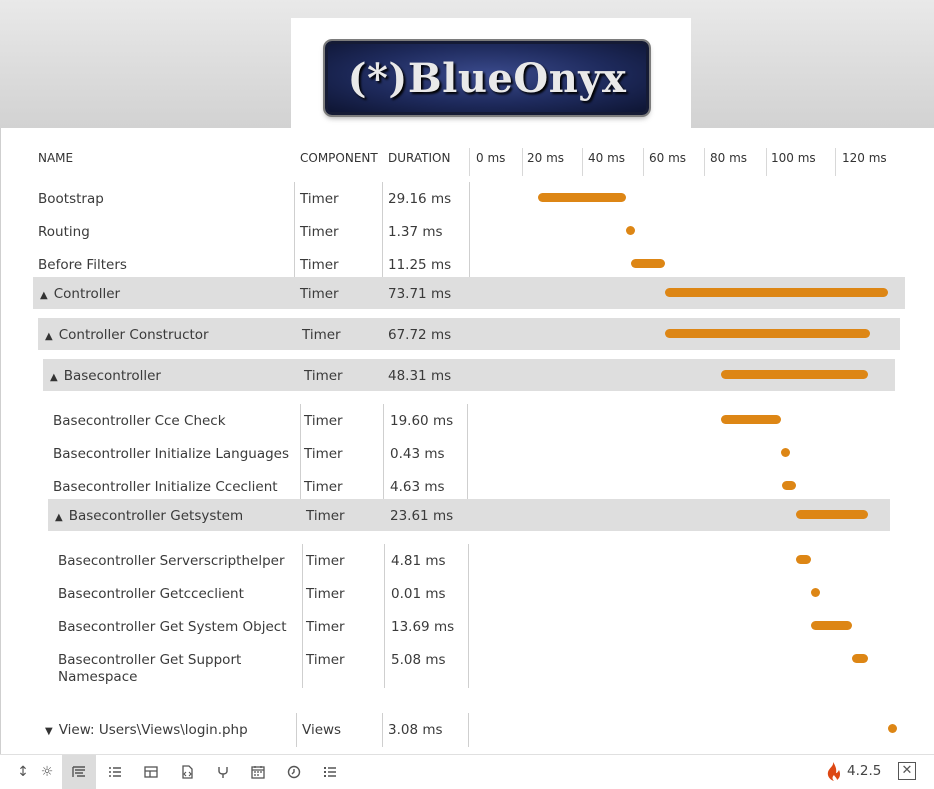  Describe the element at coordinates (223, 772) in the screenshot. I see `routes-icon` at that location.